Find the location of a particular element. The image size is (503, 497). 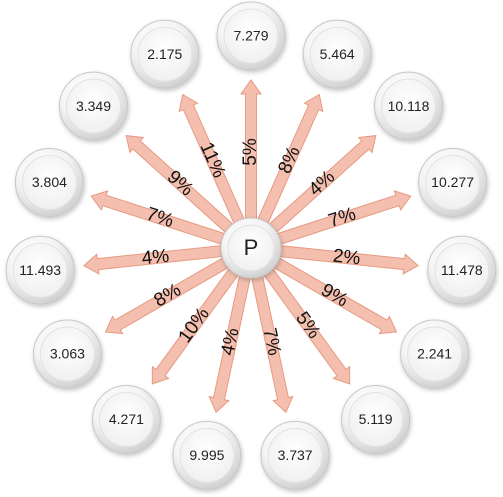

value-node-label: 2.175 is located at coordinates (164, 54).